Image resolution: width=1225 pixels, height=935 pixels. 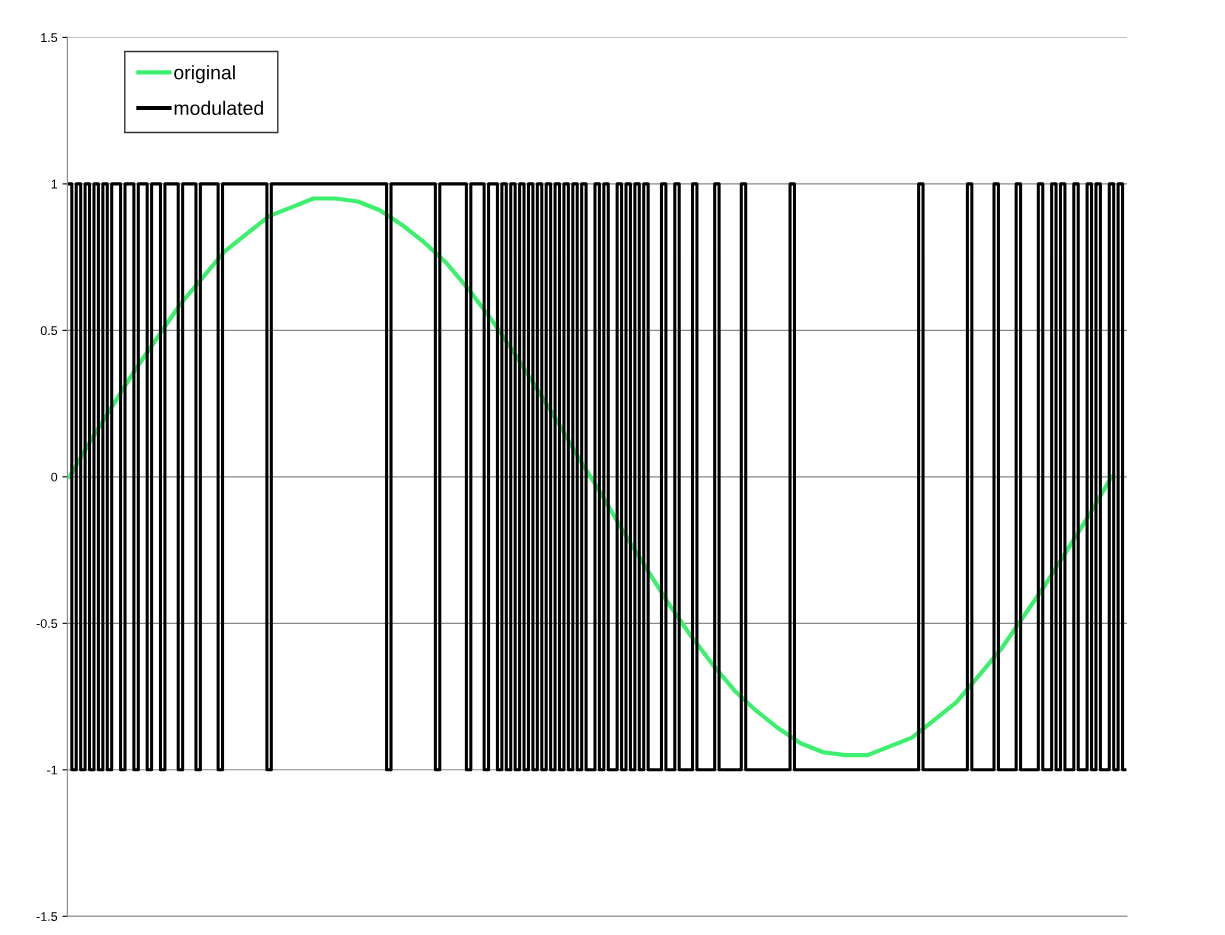 I want to click on y-tick-label: 1, so click(x=54, y=184).